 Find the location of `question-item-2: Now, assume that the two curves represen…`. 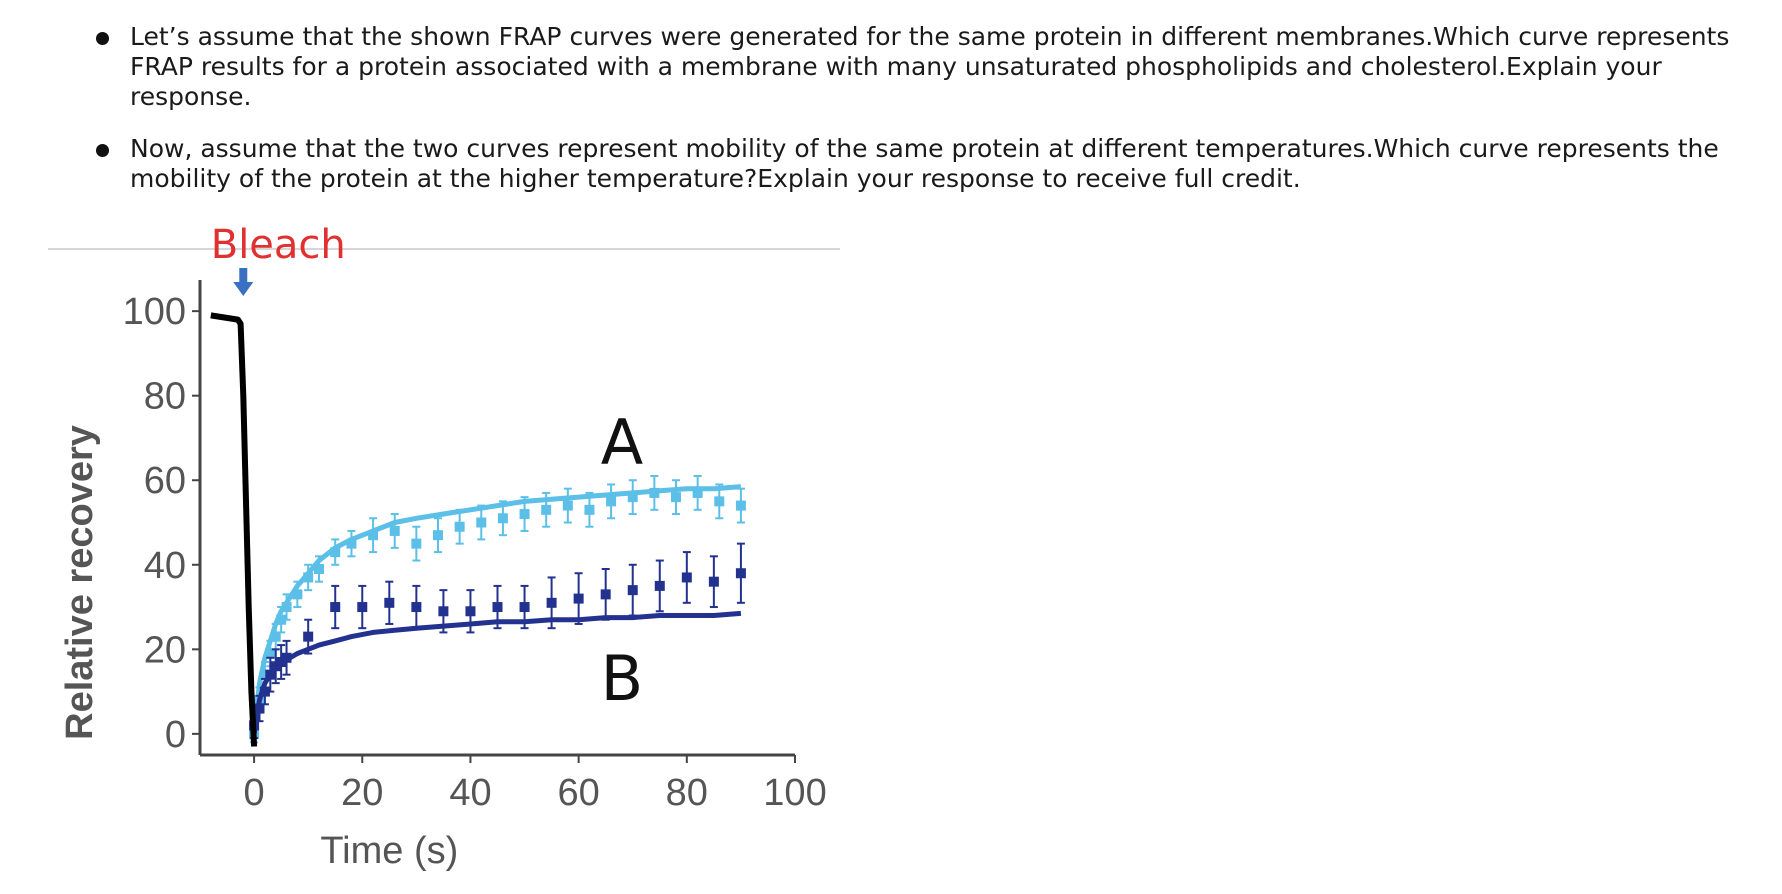

question-item-2: Now, assume that the two curves represen… is located at coordinates (918, 164).